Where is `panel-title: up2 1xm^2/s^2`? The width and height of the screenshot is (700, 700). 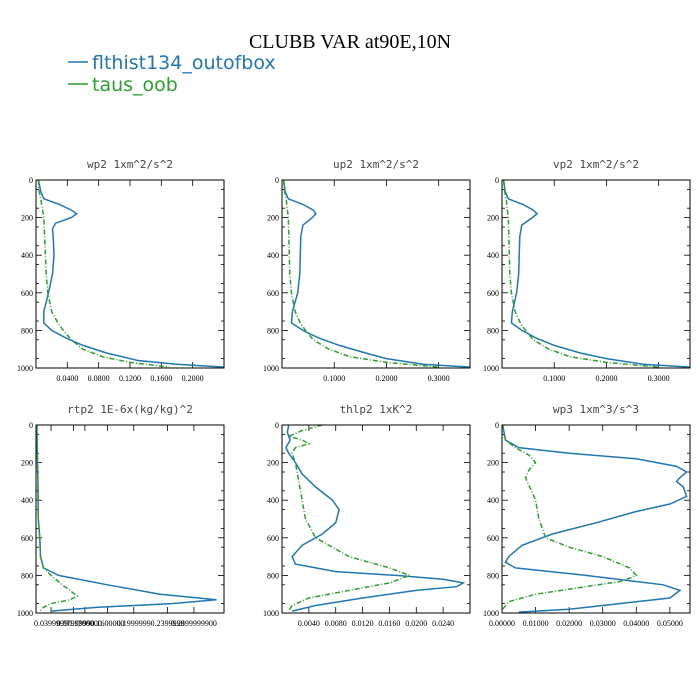
panel-title: up2 1xm^2/s^2 is located at coordinates (376, 164).